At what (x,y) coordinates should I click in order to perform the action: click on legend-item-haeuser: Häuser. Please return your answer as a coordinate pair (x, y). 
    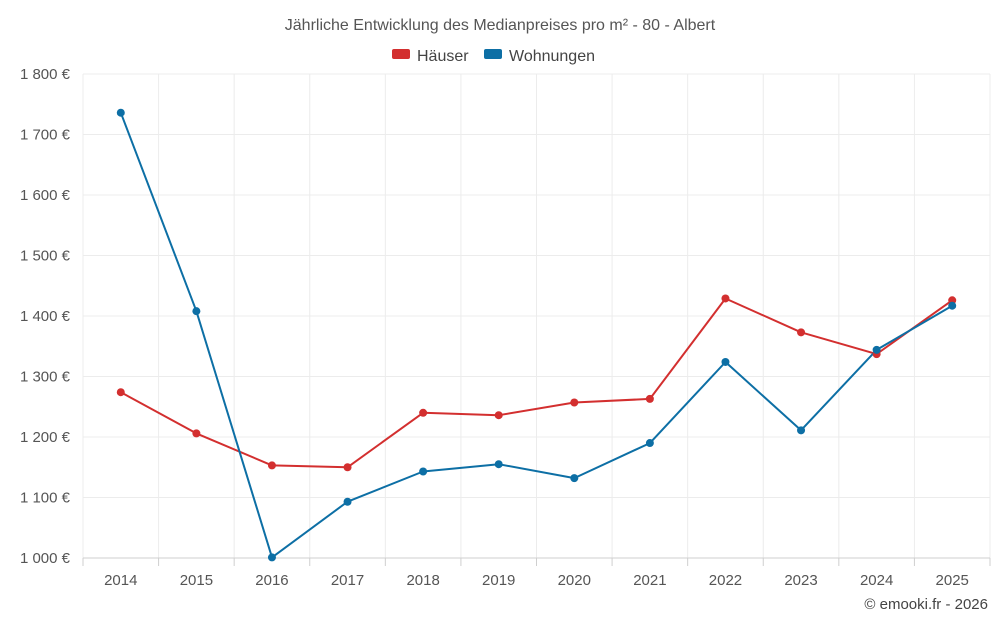
    Looking at the image, I should click on (430, 56).